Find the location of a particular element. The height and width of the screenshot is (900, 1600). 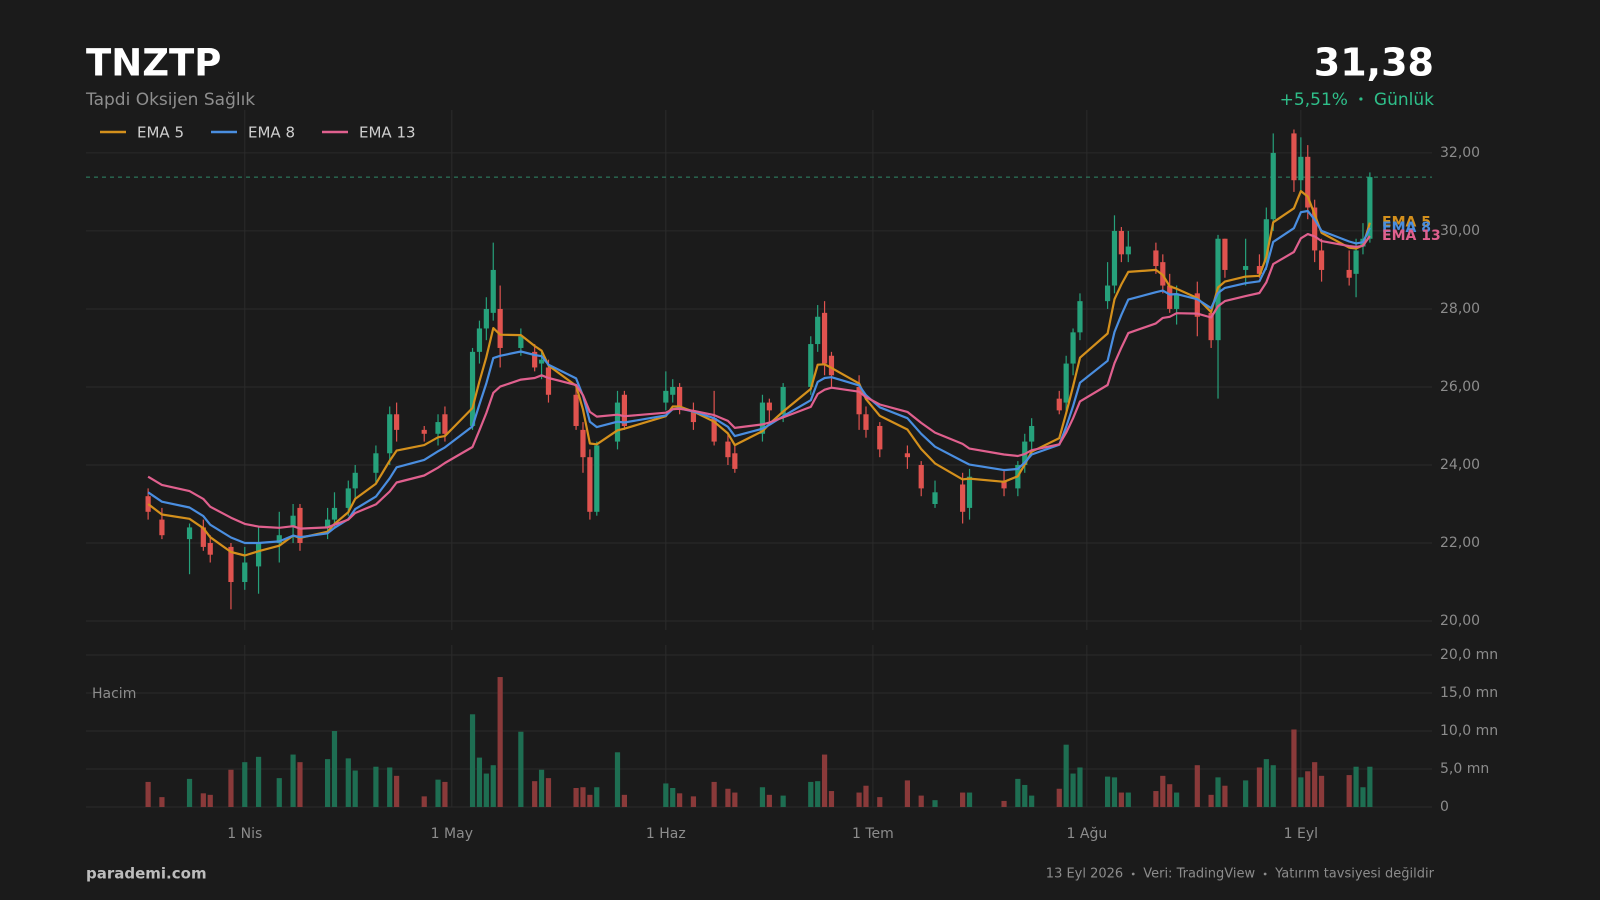

brand: parademi.com is located at coordinates (146, 874).